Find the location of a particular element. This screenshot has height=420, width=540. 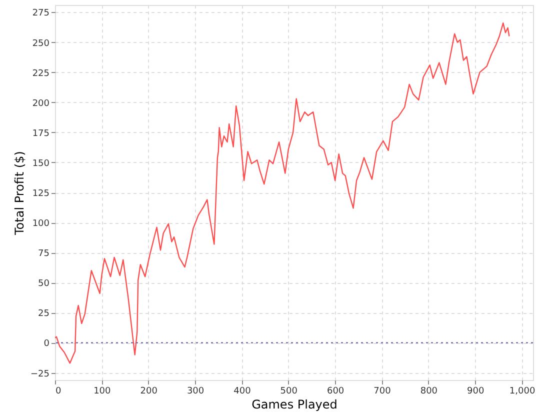

x-tick-label: 300 is located at coordinates (195, 391).